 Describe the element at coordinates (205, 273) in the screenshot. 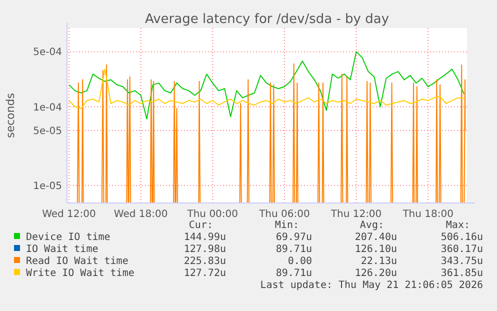

I see `text: 127.72u` at that location.